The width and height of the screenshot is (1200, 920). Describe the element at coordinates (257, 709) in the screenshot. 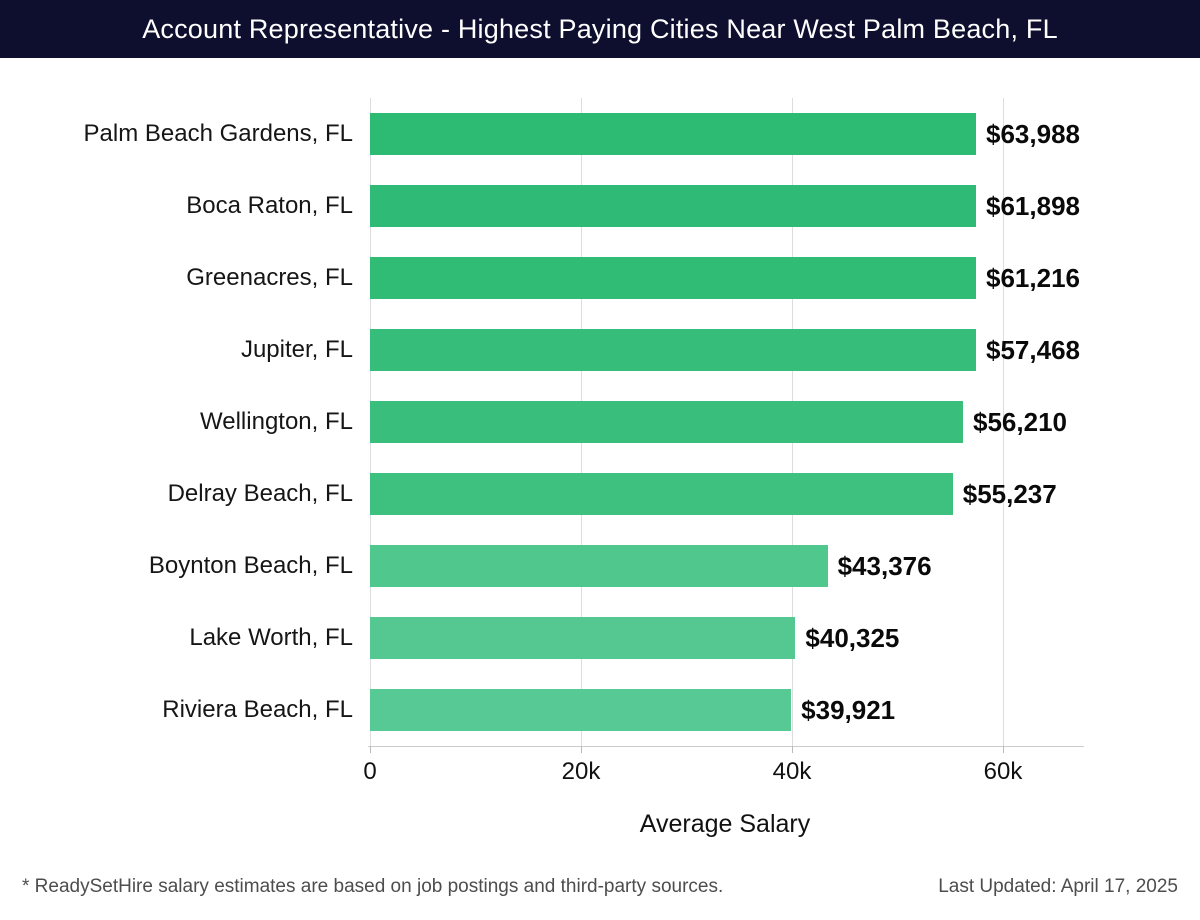

I see `category-label: Riviera Beach, FL` at that location.